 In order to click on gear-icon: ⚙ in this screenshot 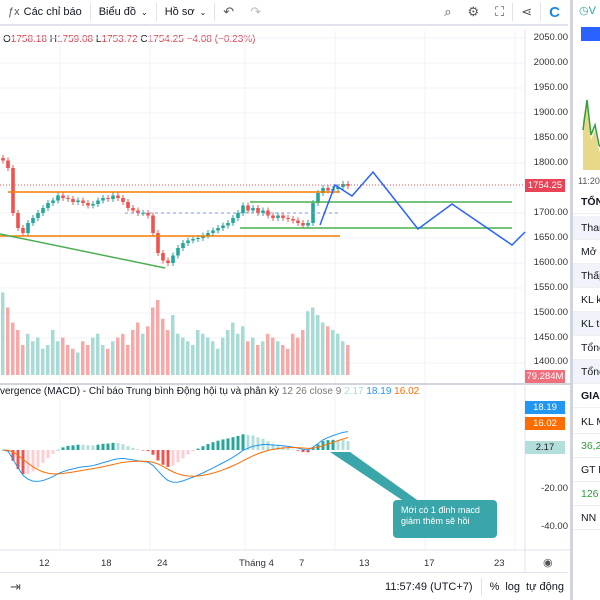, I will do `click(473, 11)`.